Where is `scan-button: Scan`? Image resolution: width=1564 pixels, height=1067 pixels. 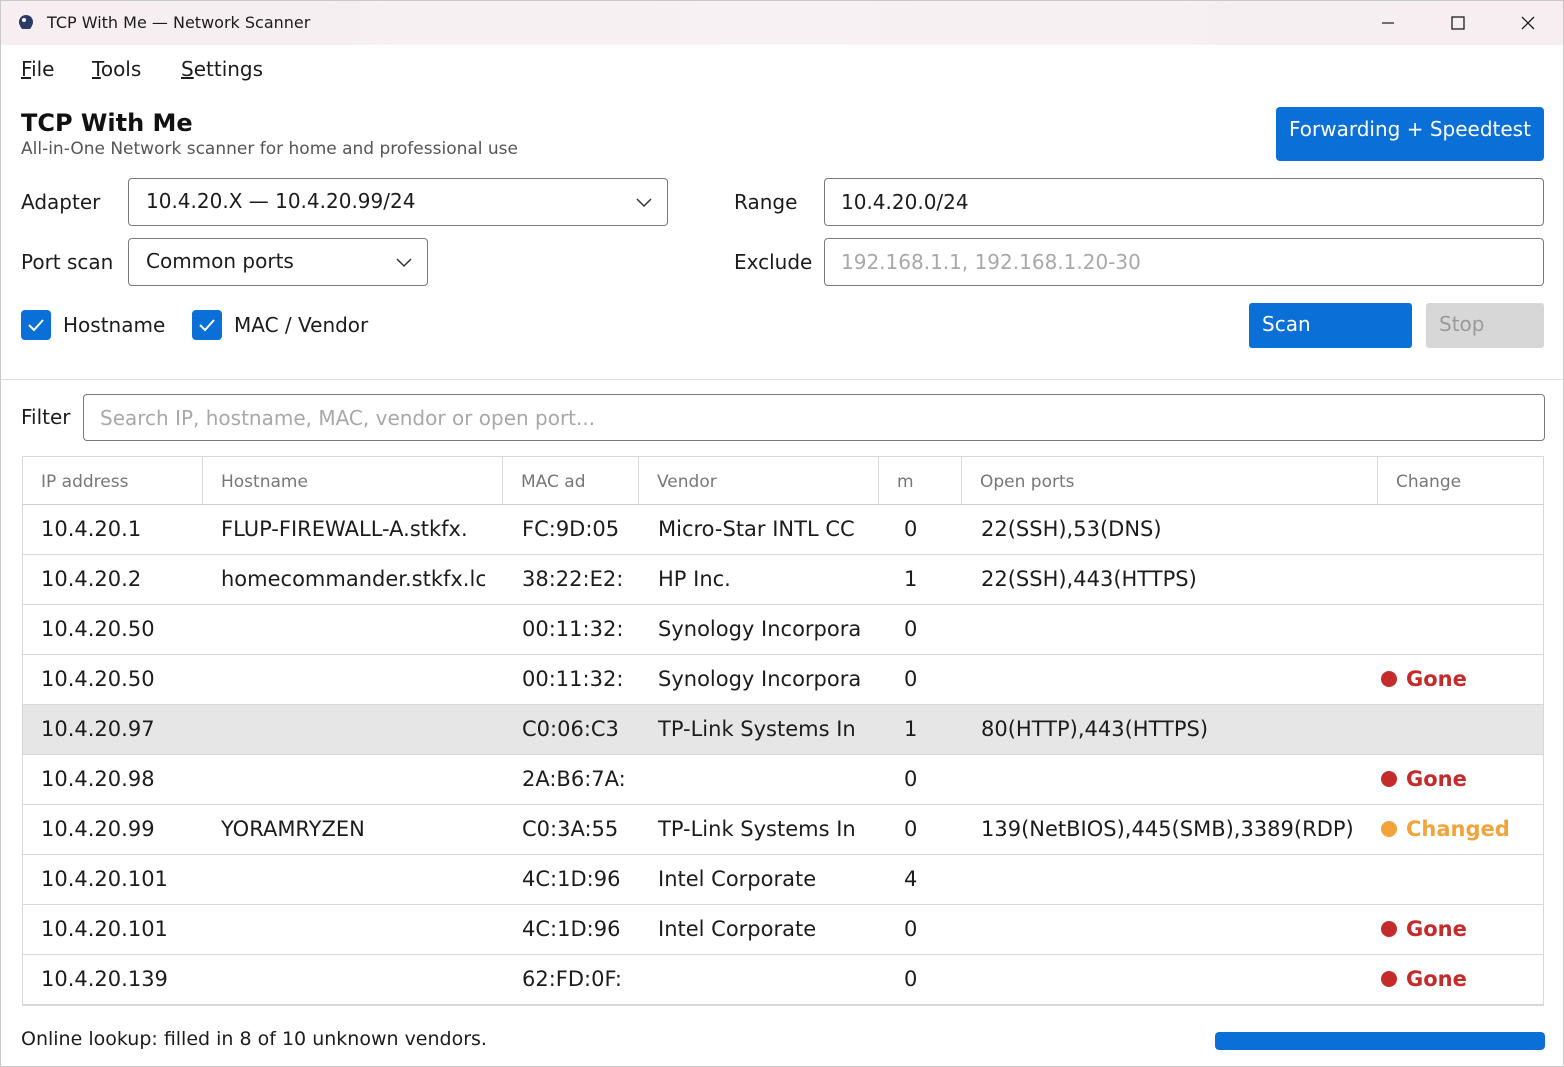 scan-button: Scan is located at coordinates (1330, 325).